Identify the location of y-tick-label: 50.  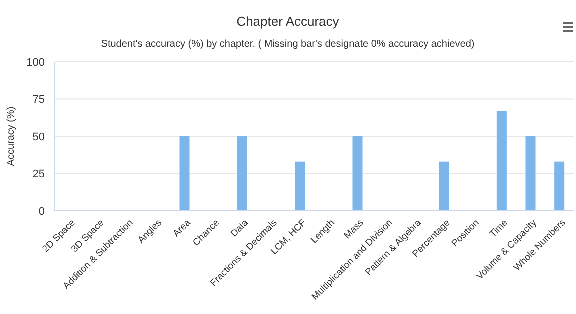
(38, 137).